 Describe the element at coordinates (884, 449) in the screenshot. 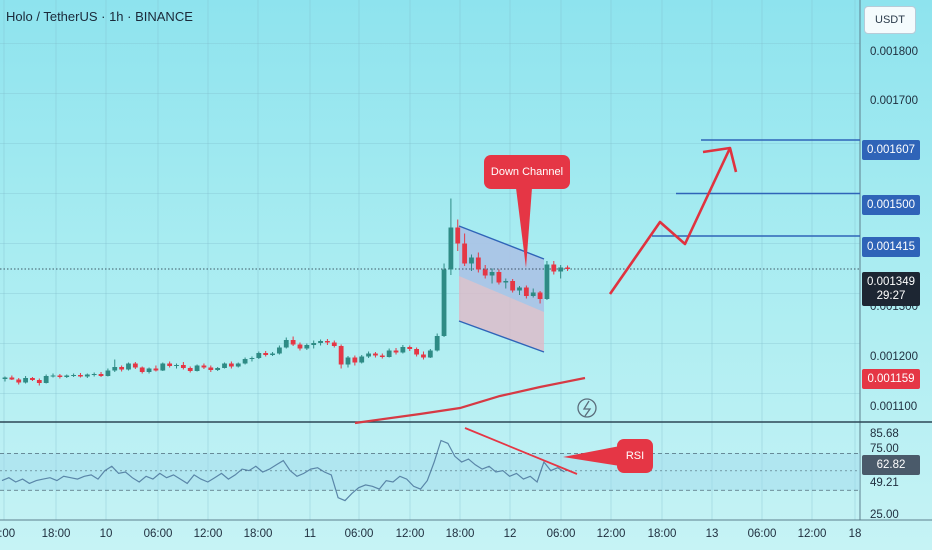

I see `rsi-tick: 75.00` at that location.